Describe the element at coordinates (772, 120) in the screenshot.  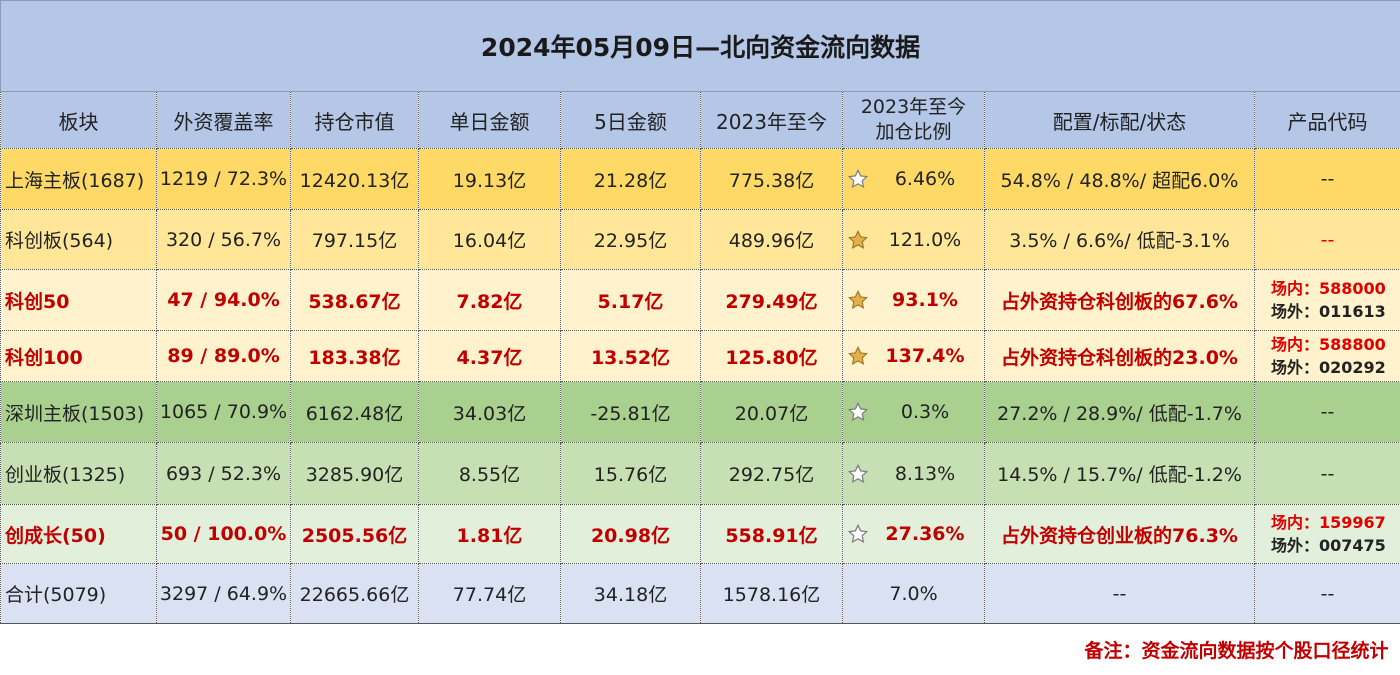
I see `header-ytd: 2023年至今` at that location.